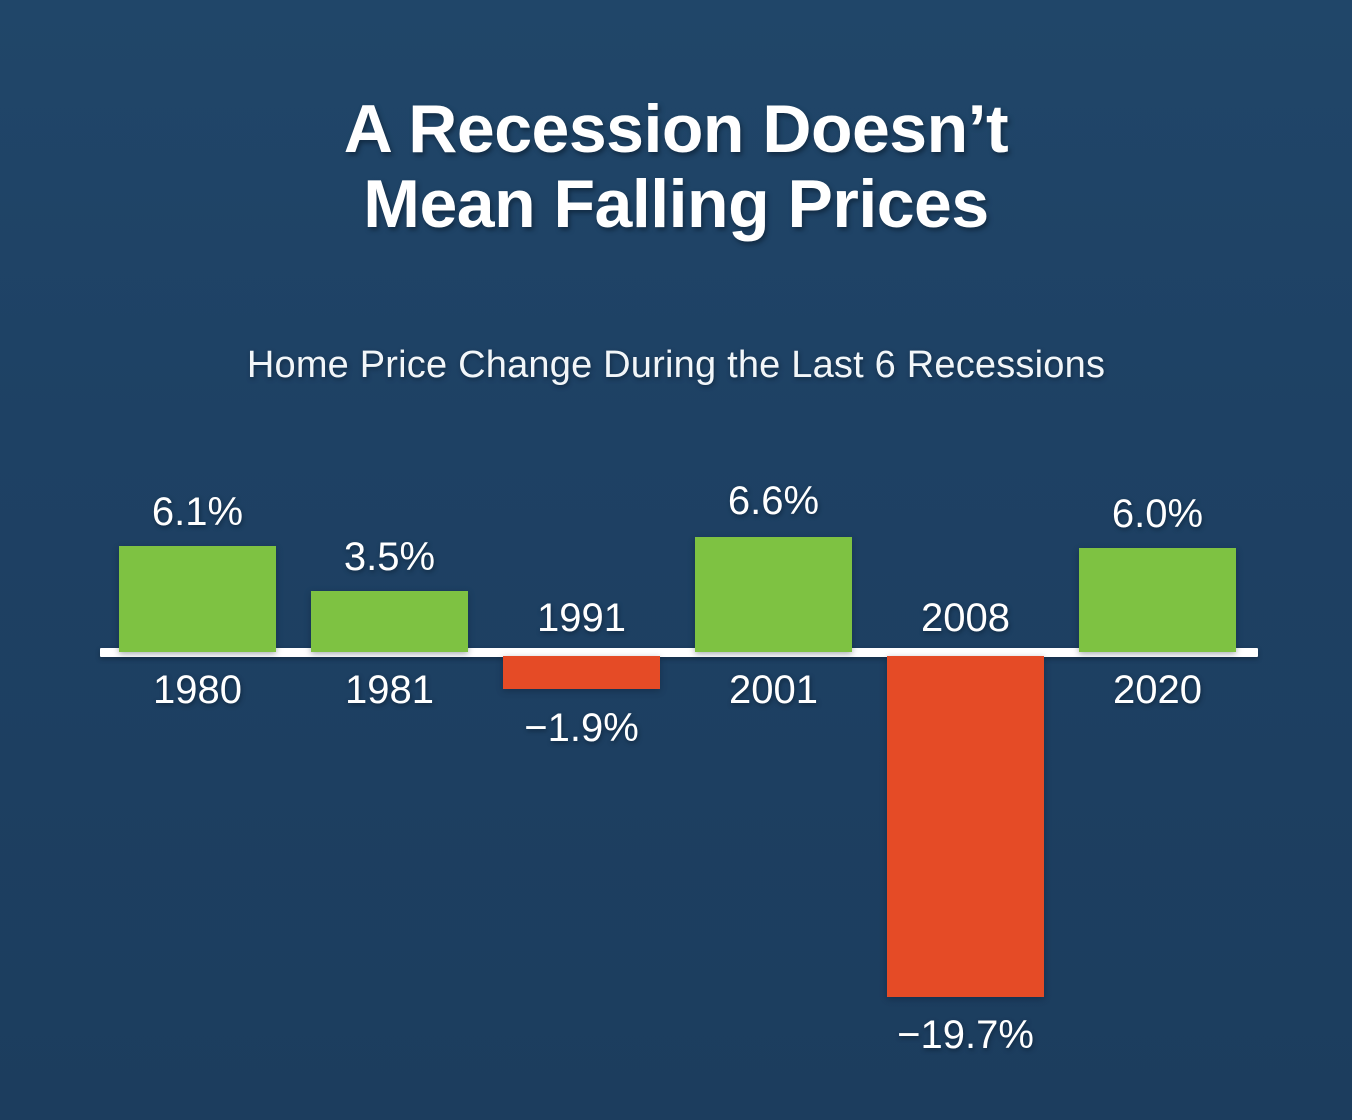  I want to click on bar-year-label-2020: 2020, so click(1157, 690).